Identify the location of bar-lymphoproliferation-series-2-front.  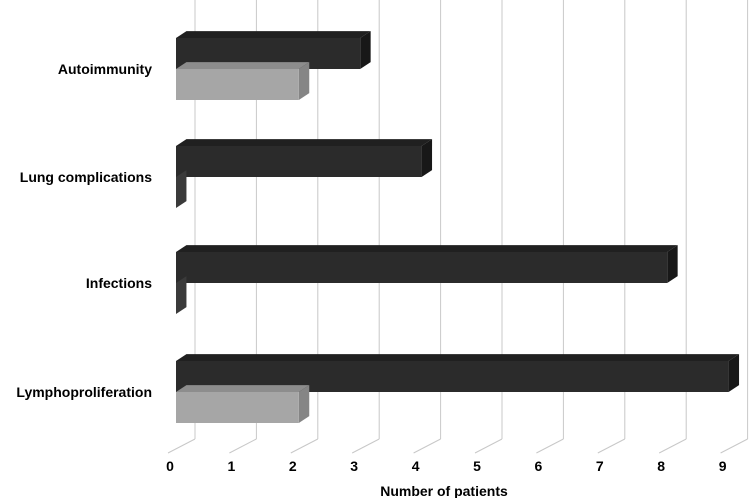
(237, 407).